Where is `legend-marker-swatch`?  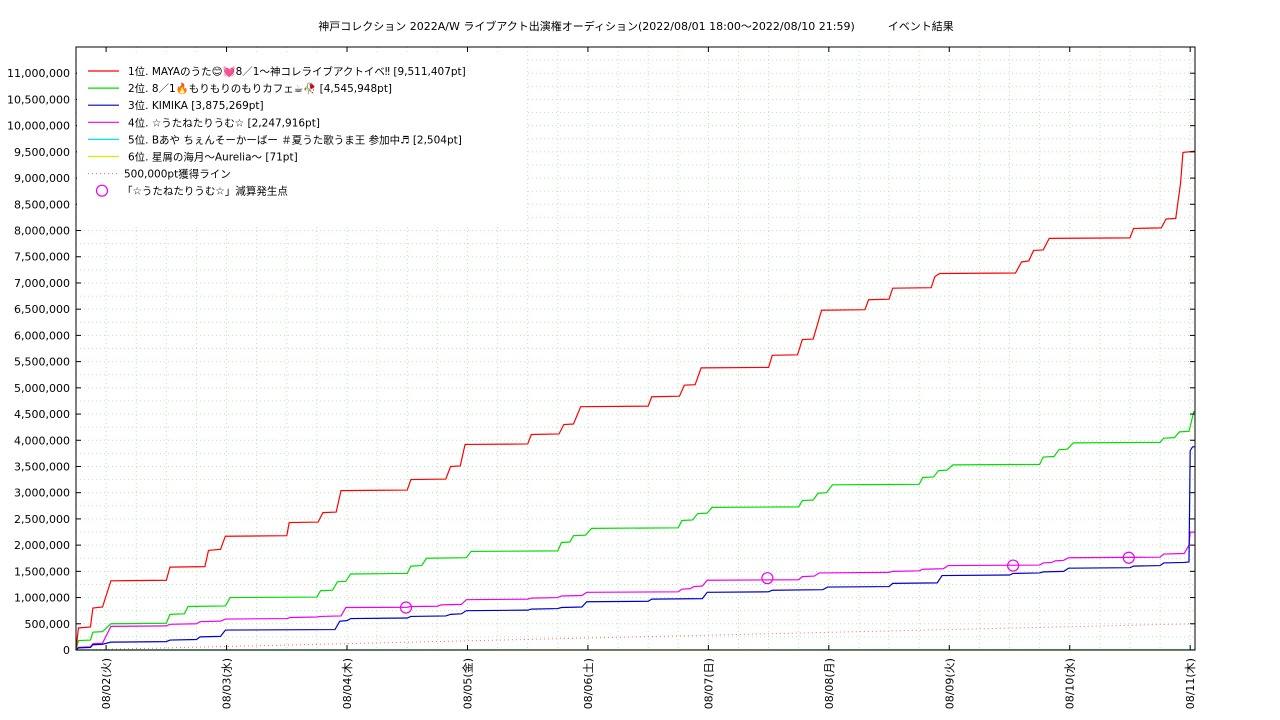 legend-marker-swatch is located at coordinates (102, 190).